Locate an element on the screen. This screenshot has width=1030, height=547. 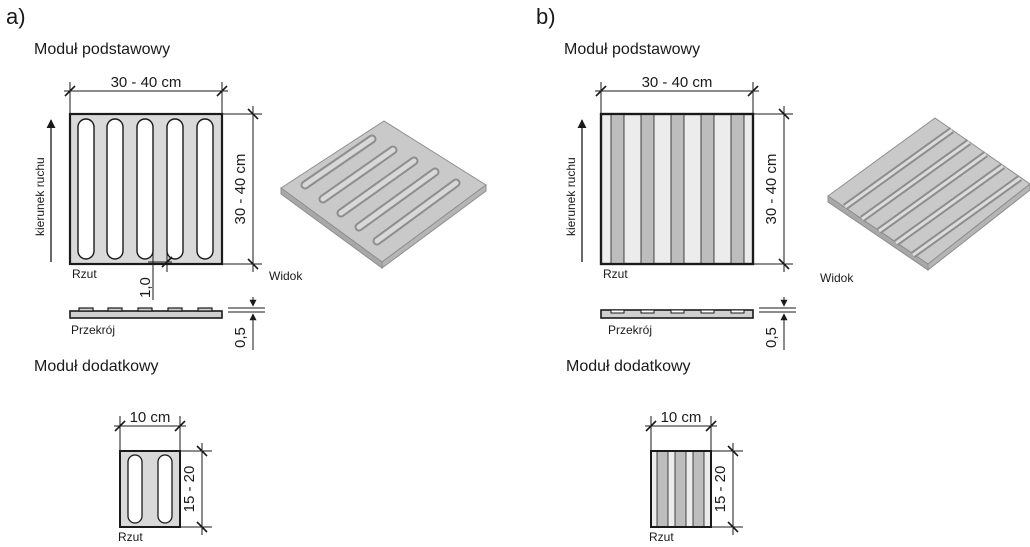
add-plan-view-a: Rzut is located at coordinates (149, 497).